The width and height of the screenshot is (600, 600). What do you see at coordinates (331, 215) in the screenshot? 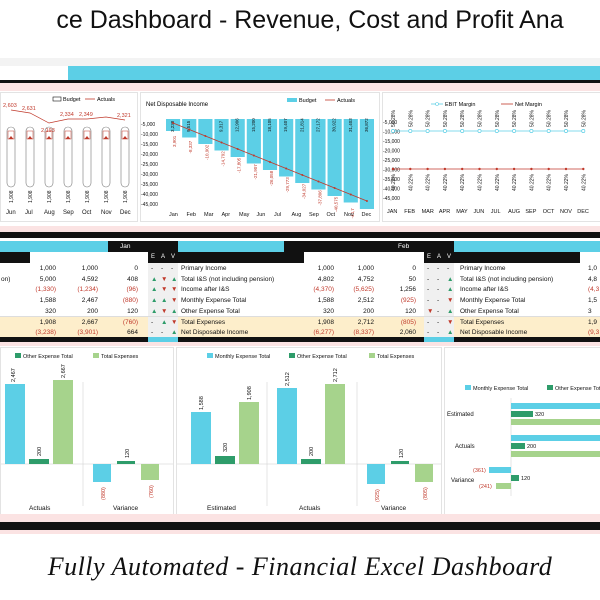
I see `ndi-month-label: Oct` at bounding box center [331, 215].